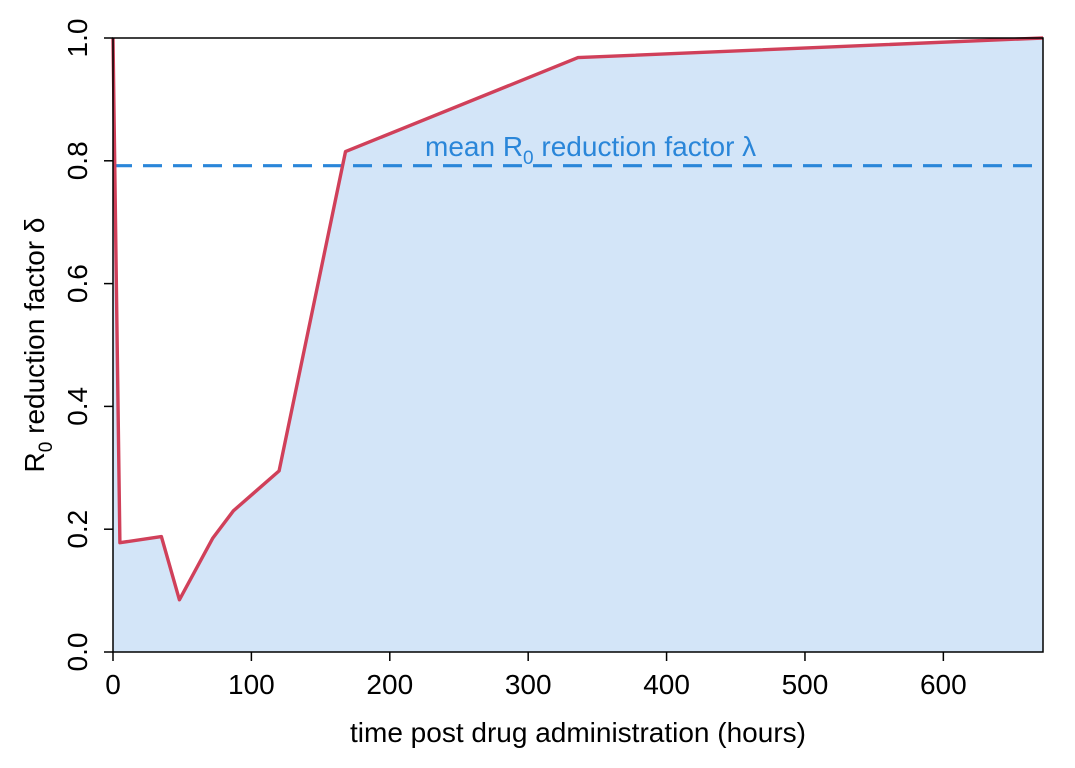 The width and height of the screenshot is (1075, 768). What do you see at coordinates (77, 529) in the screenshot?
I see `y-tick-label: 0.2` at bounding box center [77, 529].